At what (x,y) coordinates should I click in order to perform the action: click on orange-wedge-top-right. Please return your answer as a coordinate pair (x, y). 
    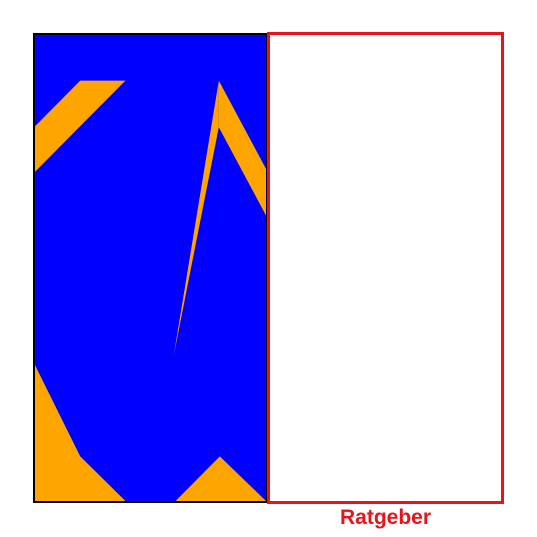
    Looking at the image, I should click on (242, 148).